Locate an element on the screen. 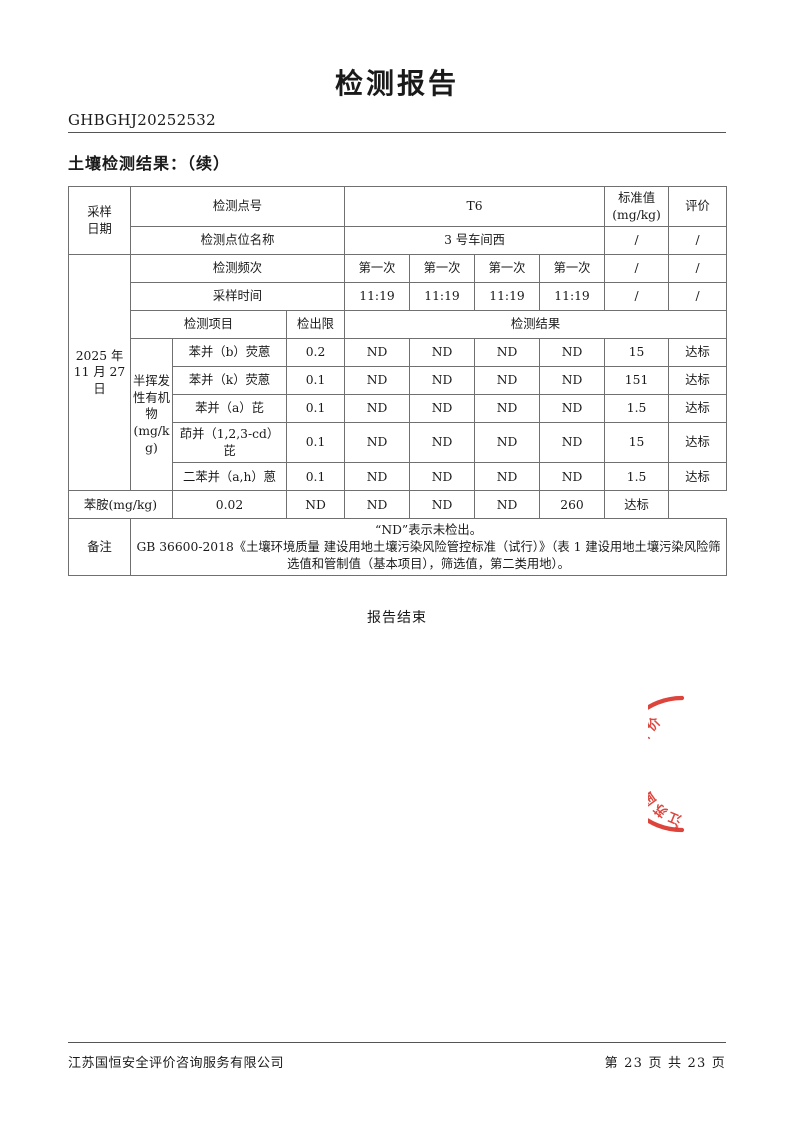 The height and width of the screenshot is (1123, 794). table-row: 二苯并（a,h）蒽 0.1 ND ND ND ND 1.5 达标 is located at coordinates (398, 477).